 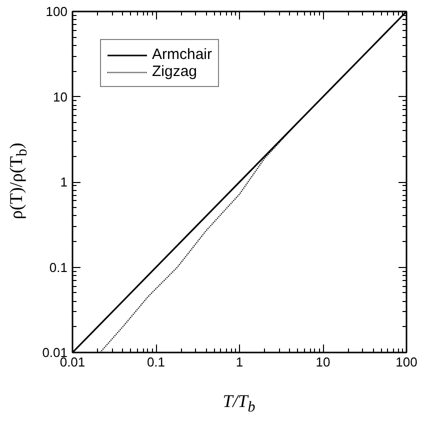 I want to click on x-tick-label: 1, so click(x=240, y=362).